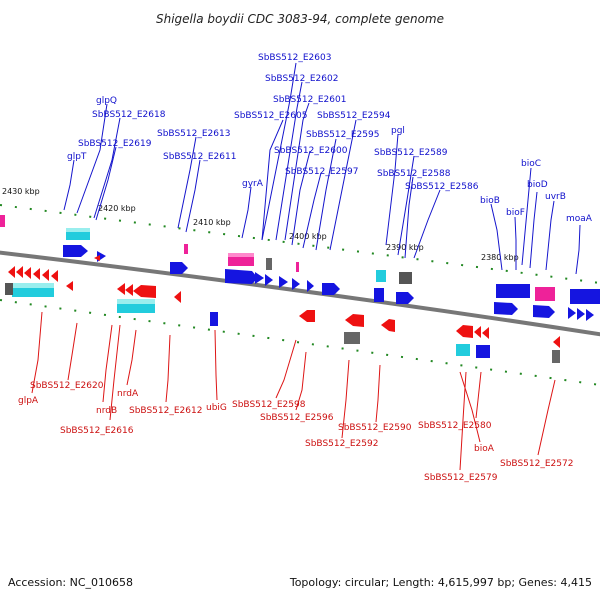  What do you see at coordinates (414, 174) in the screenshot?
I see `gene-label-sbbs512-e2588: SbBS512_E2588` at bounding box center [414, 174].